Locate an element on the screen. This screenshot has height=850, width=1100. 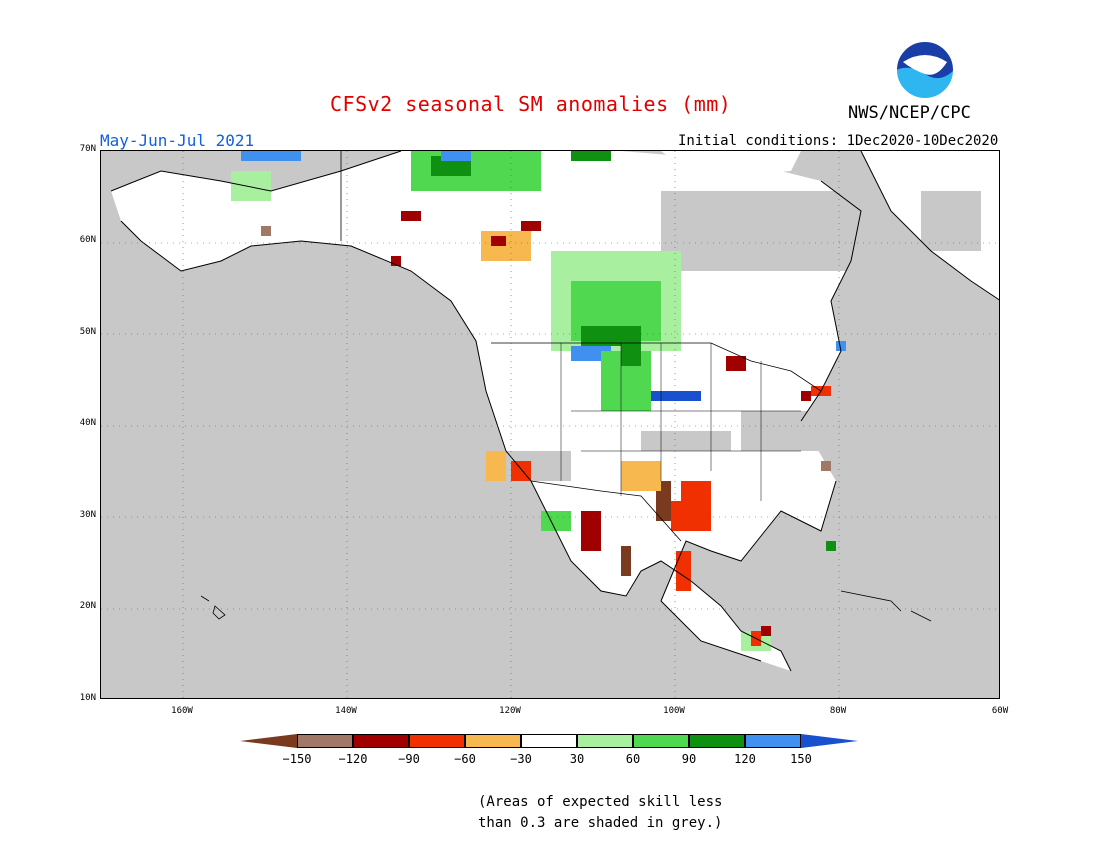
lat-label-60n: 60N is located at coordinates (87, 240).